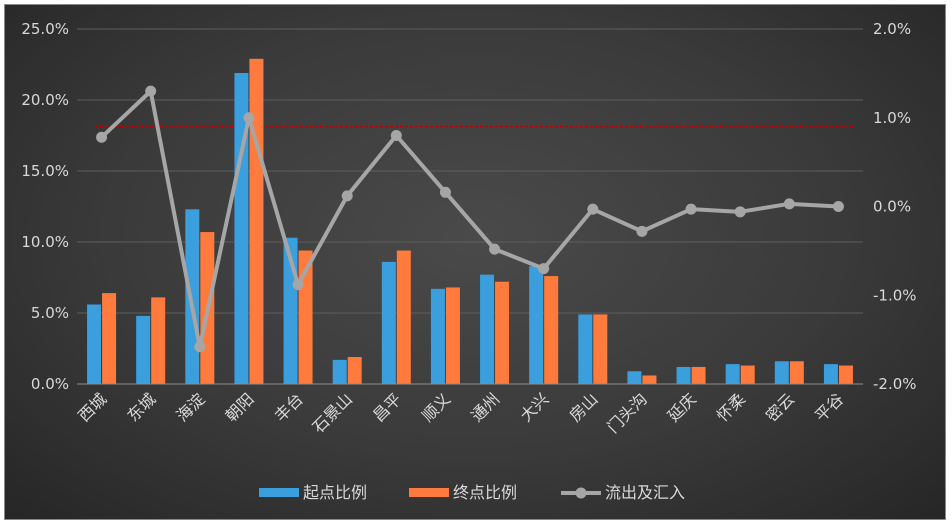 This screenshot has width=952, height=526. Describe the element at coordinates (829, 407) in the screenshot. I see `x-category-label: 平谷` at that location.